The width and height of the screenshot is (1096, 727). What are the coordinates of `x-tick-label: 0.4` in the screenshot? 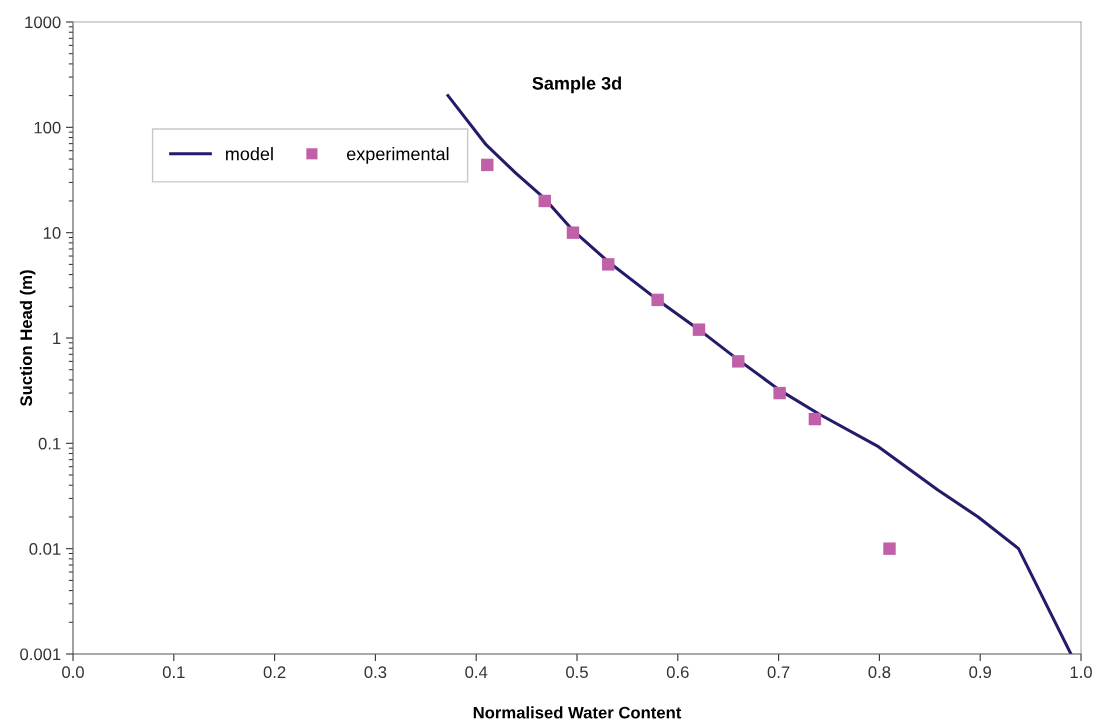 It's located at (476, 672).